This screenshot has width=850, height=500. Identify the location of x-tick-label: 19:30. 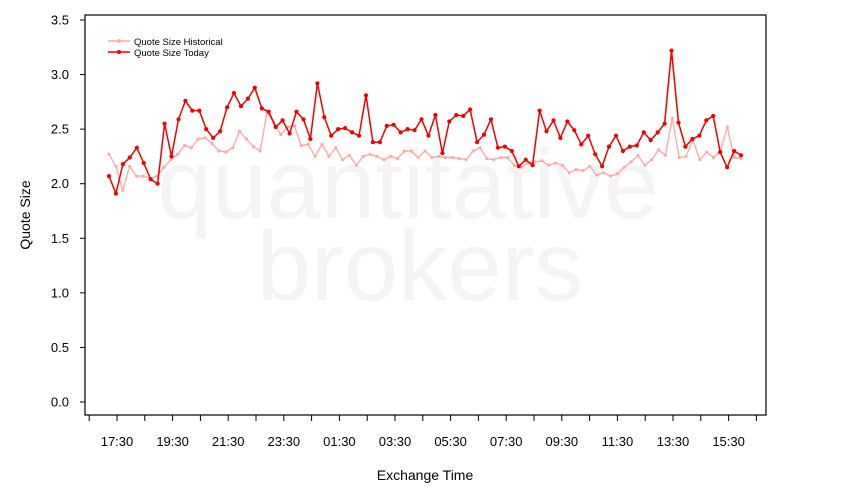
(172, 441).